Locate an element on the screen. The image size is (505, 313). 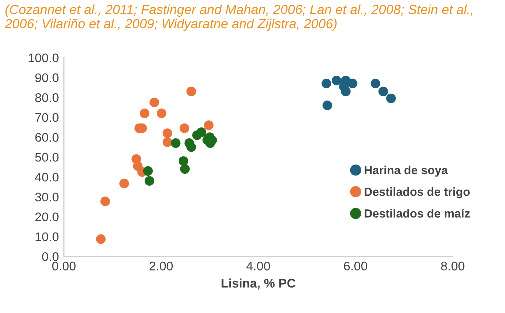
x-tick-label: 2.00 is located at coordinates (162, 266).